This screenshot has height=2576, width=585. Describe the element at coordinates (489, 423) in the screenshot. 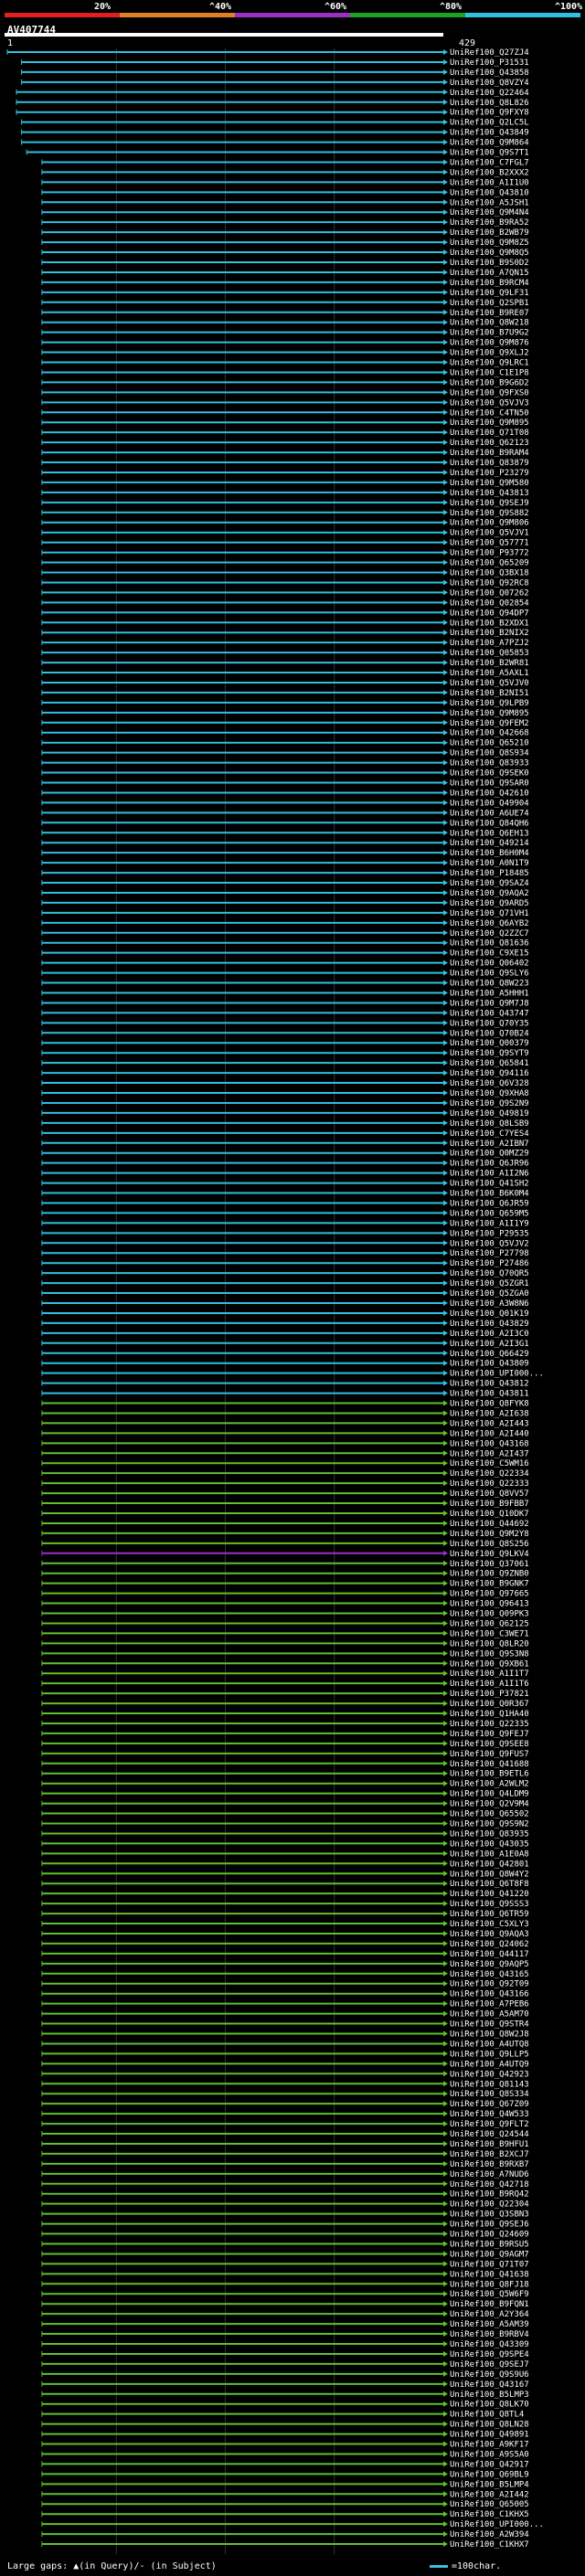

I see `subject-label: UniRef100_Q9M895` at that location.